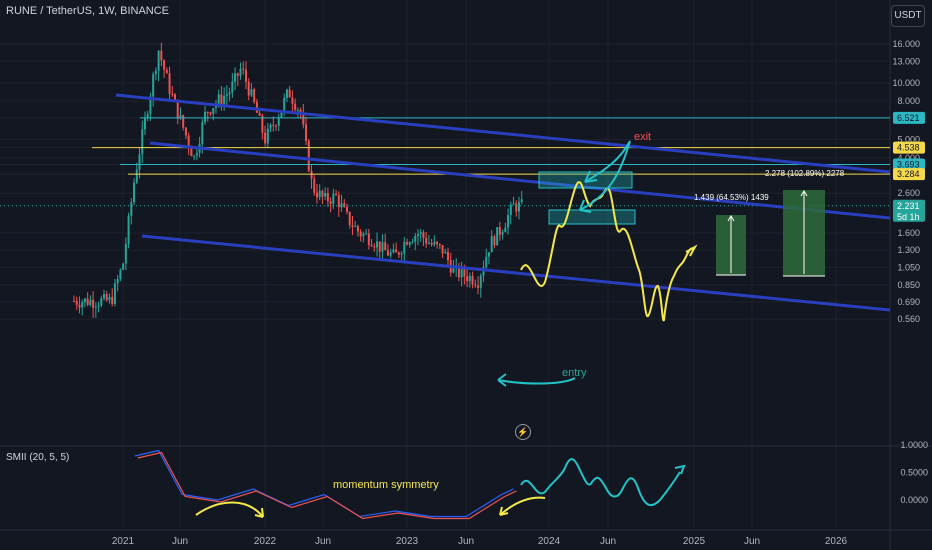 The height and width of the screenshot is (550, 932). Describe the element at coordinates (592, 217) in the screenshot. I see `retest-zone-box` at that location.